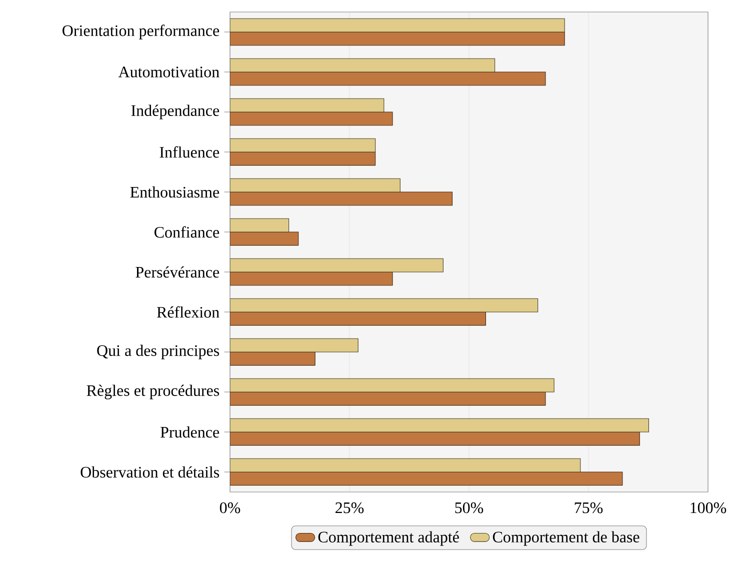 This screenshot has height=563, width=729. I want to click on x-tick-label: 75%, so click(588, 508).